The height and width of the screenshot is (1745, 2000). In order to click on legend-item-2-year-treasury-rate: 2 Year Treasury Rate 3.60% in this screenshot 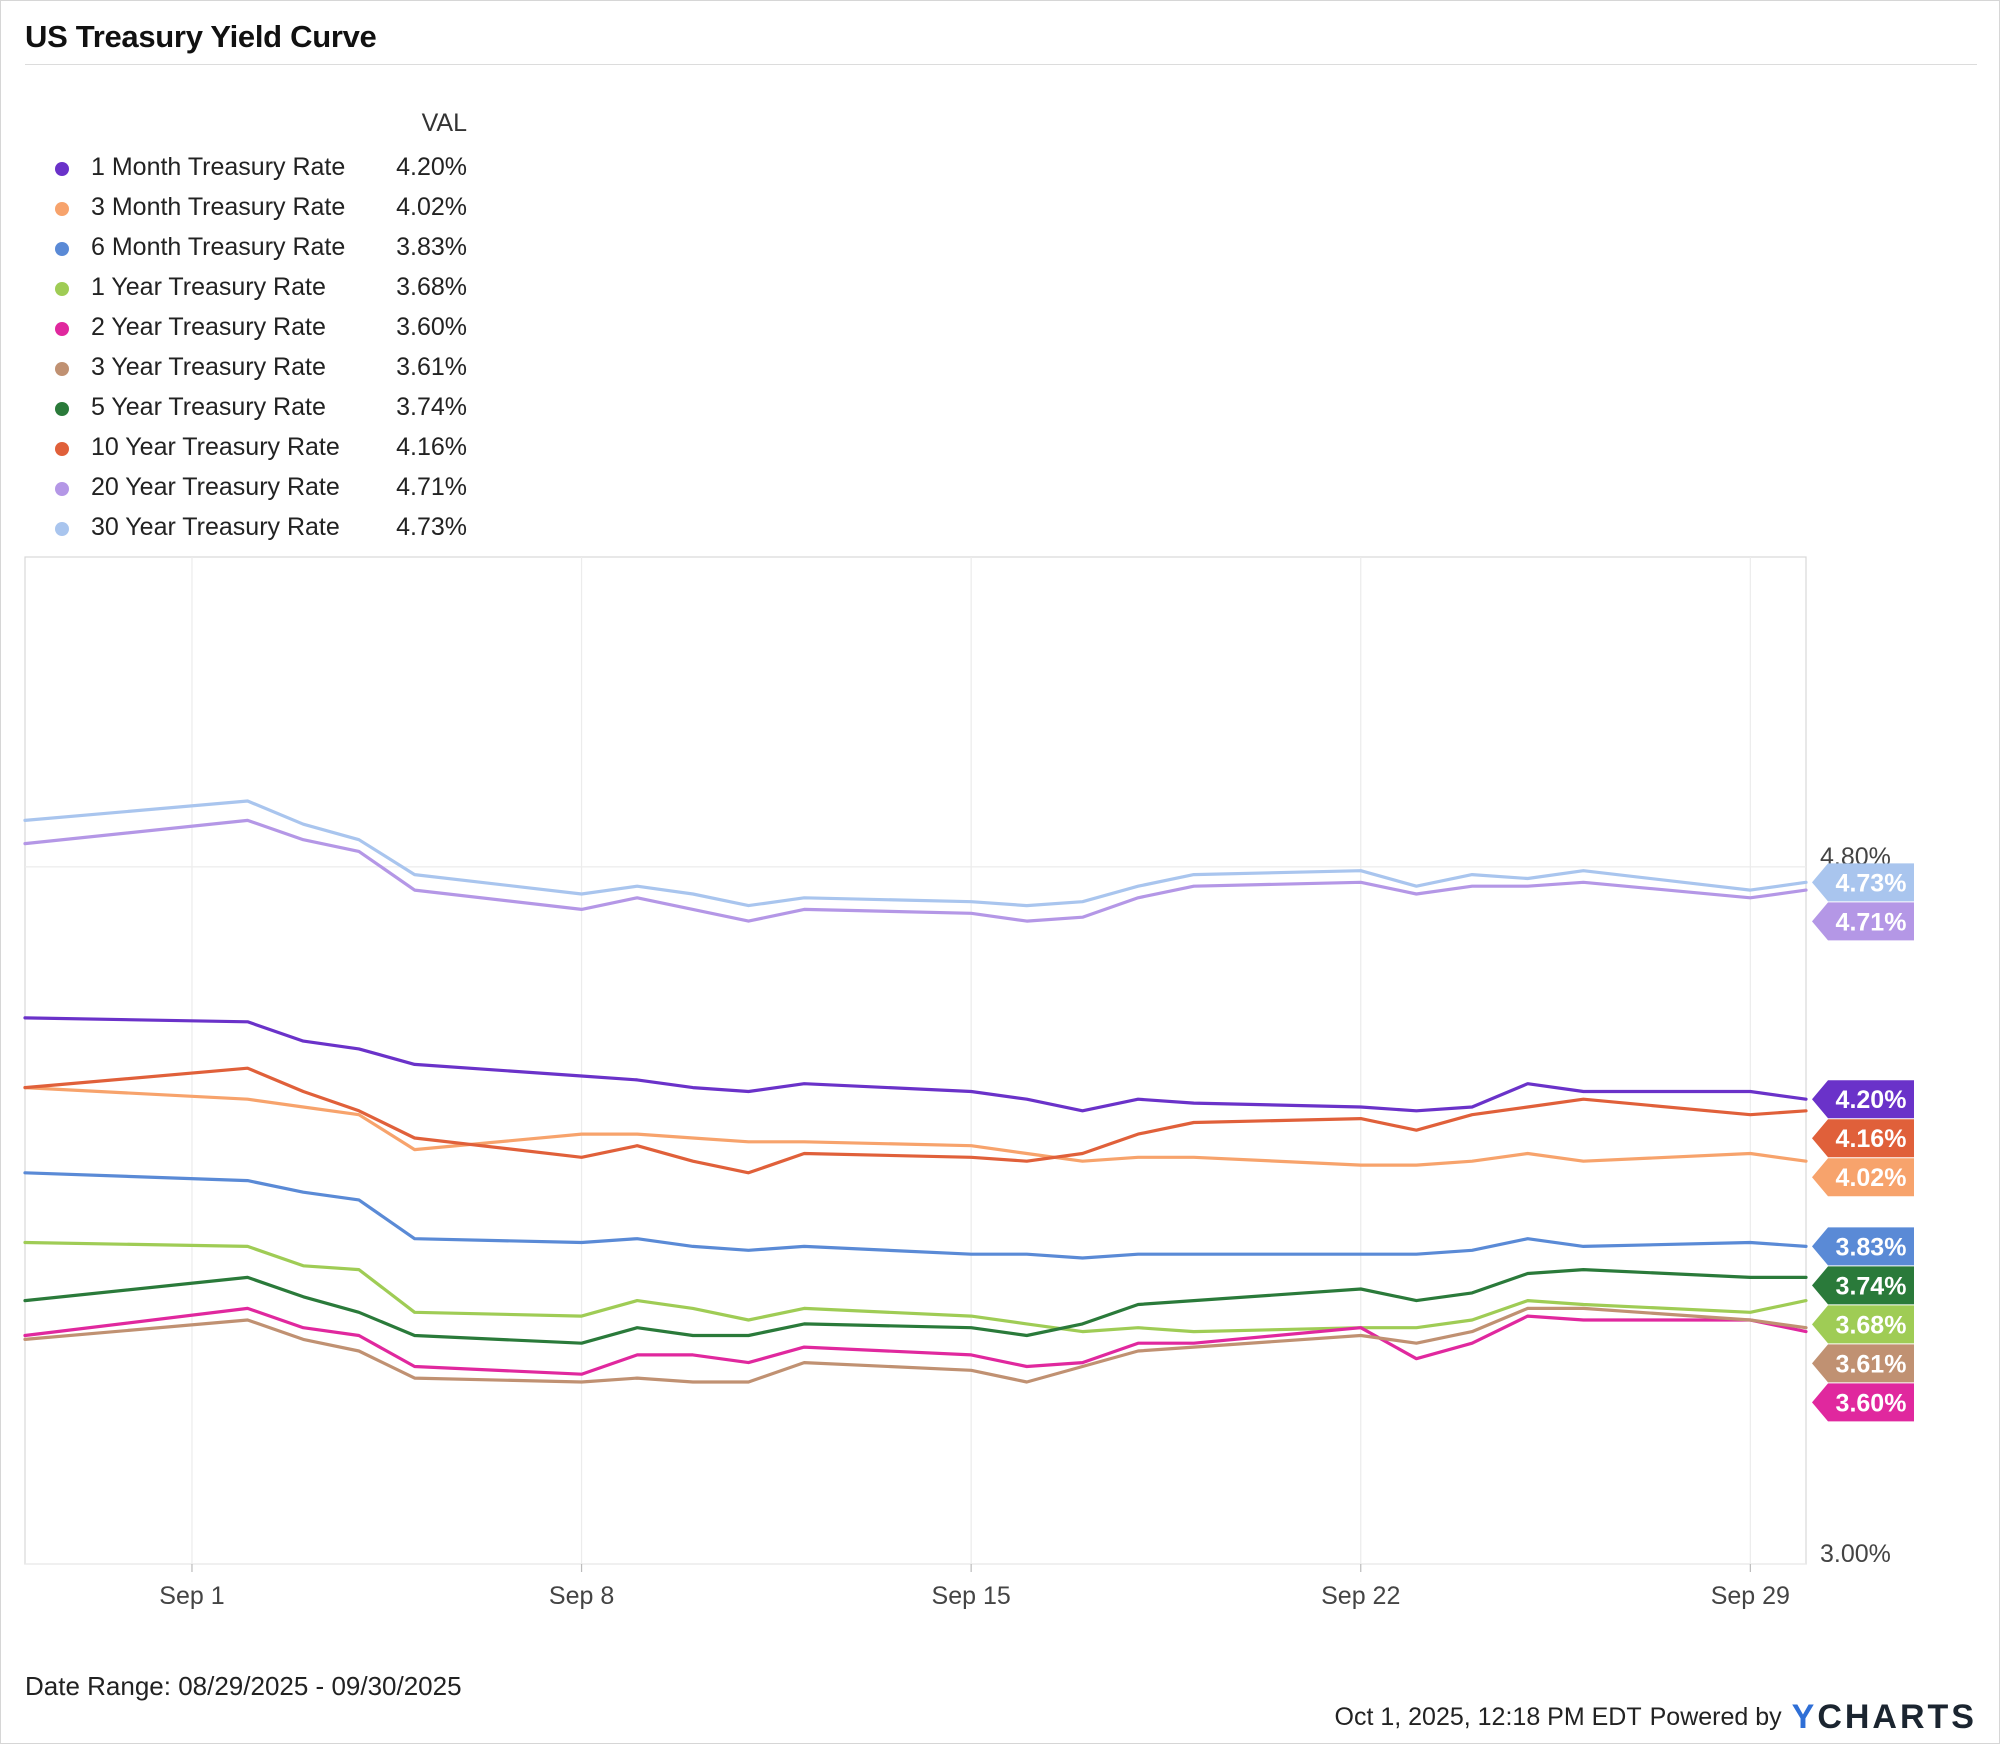, I will do `click(269, 329)`.